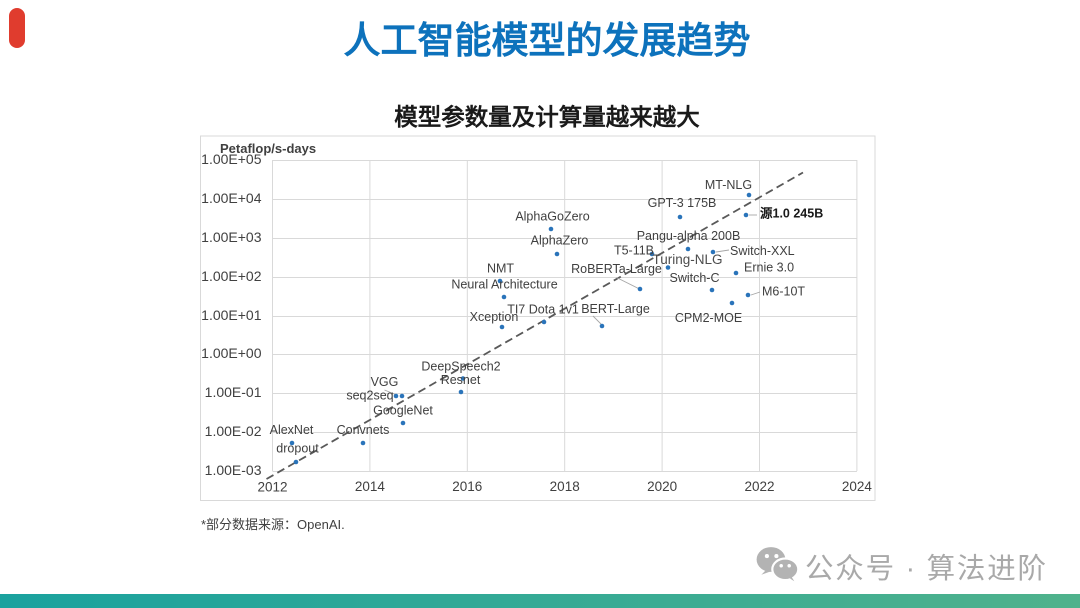  Describe the element at coordinates (369, 396) in the screenshot. I see `svg-text: seq2seq` at that location.